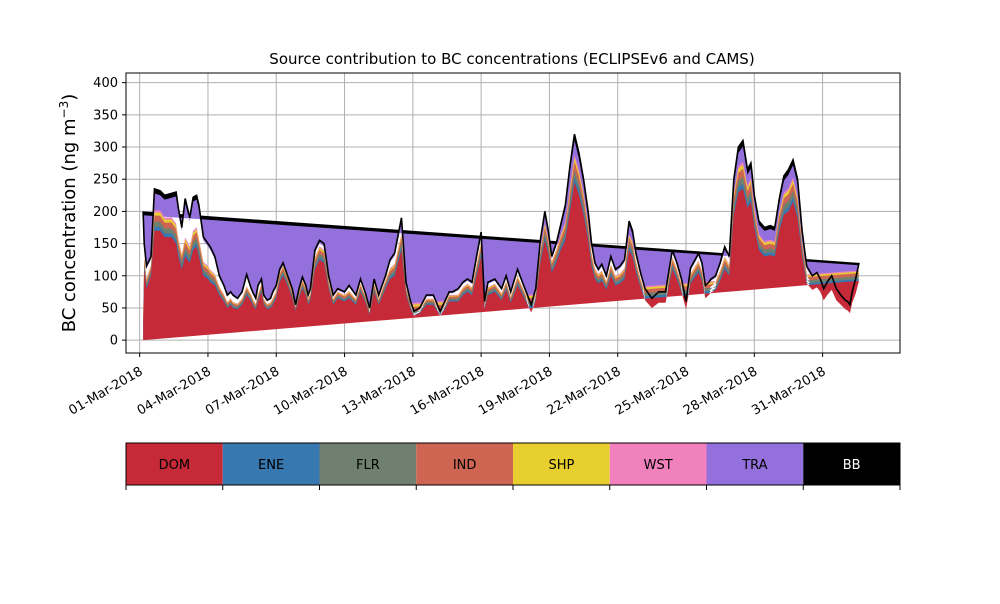  Describe the element at coordinates (109, 308) in the screenshot. I see `y-tick-label: 50` at that location.